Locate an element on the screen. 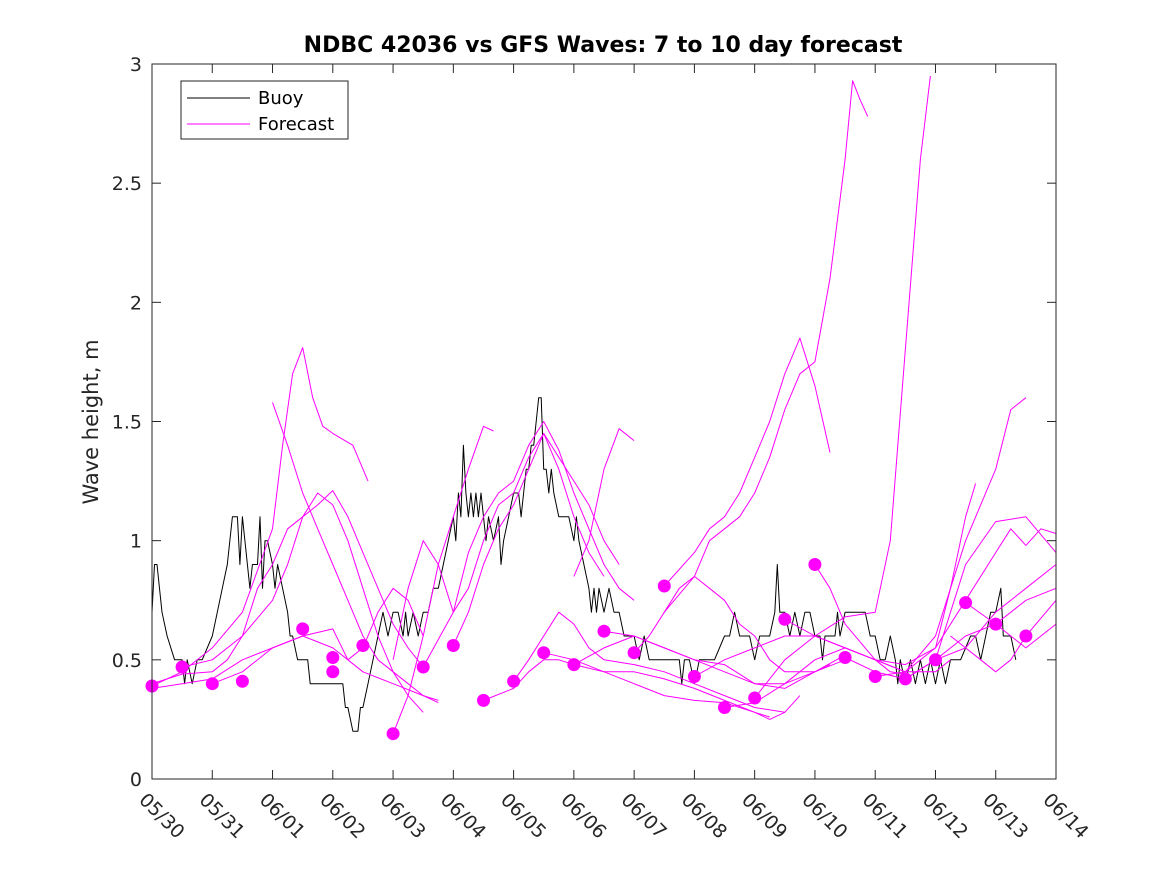 The image size is (1167, 875). y-tick-label: 1 is located at coordinates (136, 542).